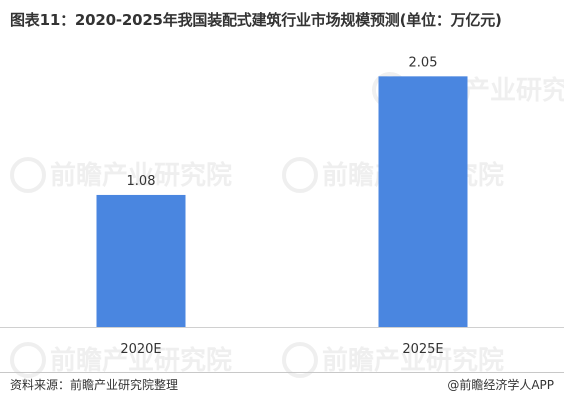  I want to click on bar-2020E, so click(141, 260).